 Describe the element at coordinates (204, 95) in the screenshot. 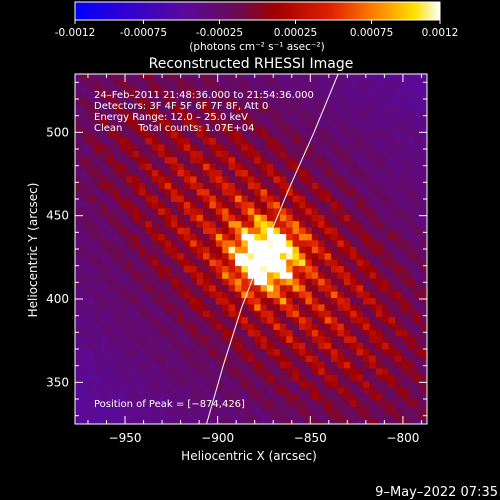

I see `annotation-time-range: 24–Feb–2011 21:48:36.000 to 21:54:36.000` at that location.